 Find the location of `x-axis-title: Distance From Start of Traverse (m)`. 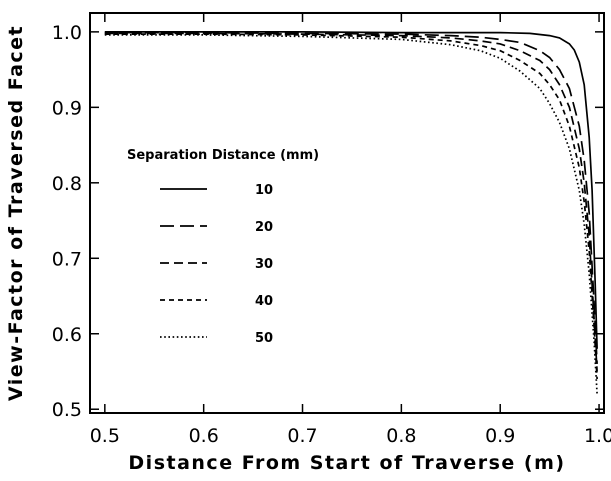

x-axis-title: Distance From Start of Traverse (m) is located at coordinates (346, 463).